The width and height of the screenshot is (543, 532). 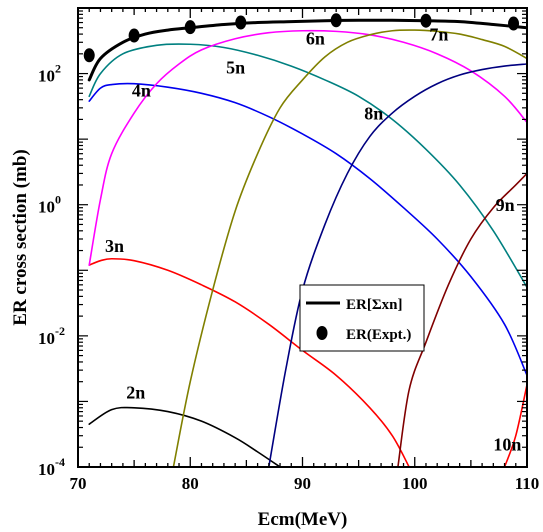 What do you see at coordinates (49, 205) in the screenshot?
I see `y-tick-label-0: 10⁰` at bounding box center [49, 205].